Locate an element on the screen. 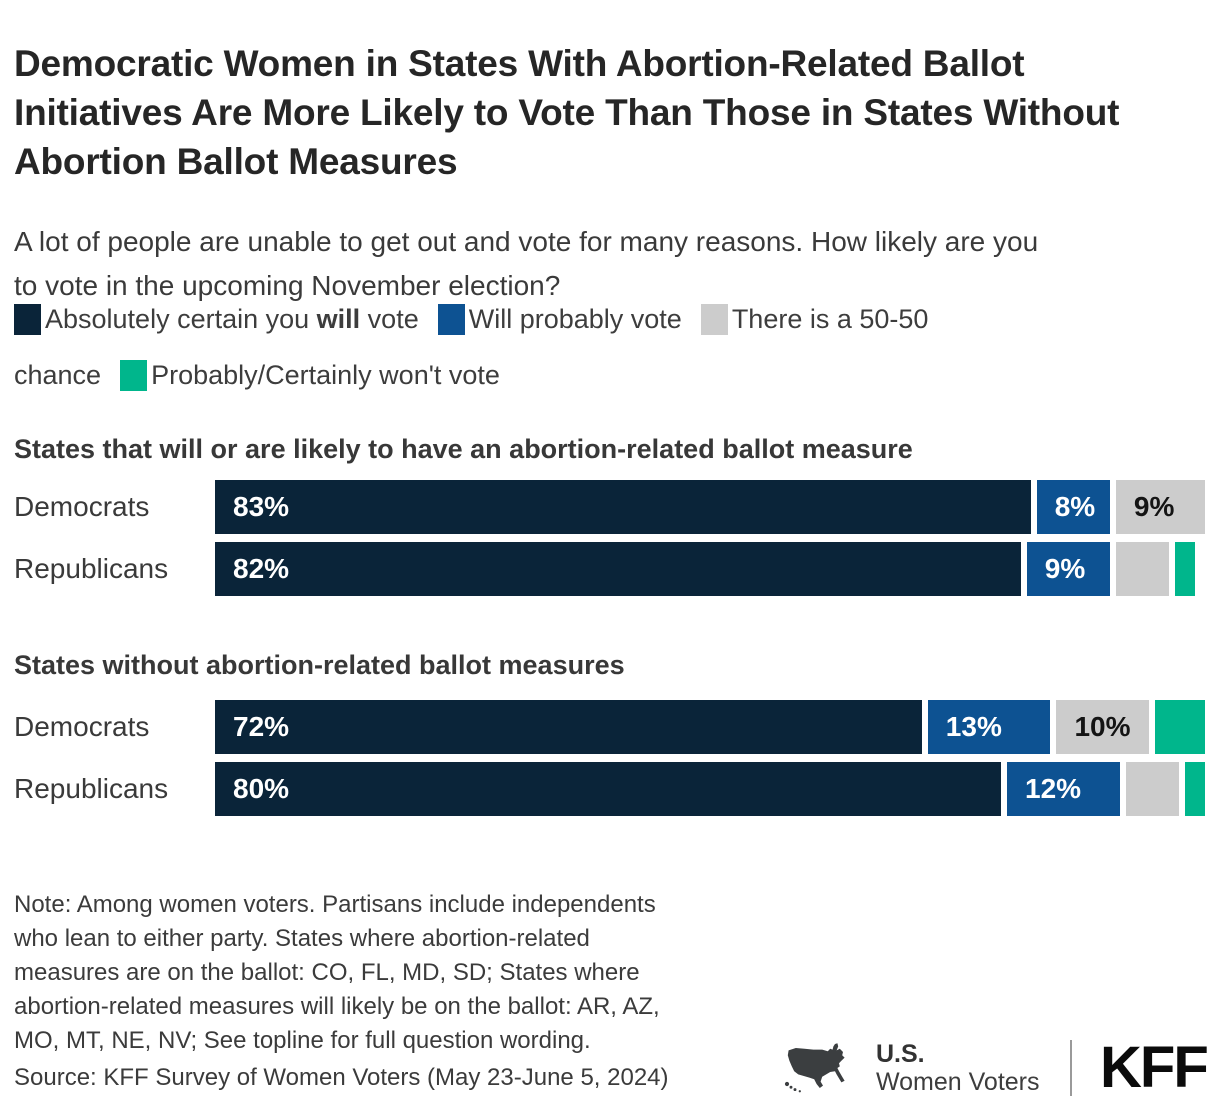  kff-logo: KFF is located at coordinates (1154, 1067).